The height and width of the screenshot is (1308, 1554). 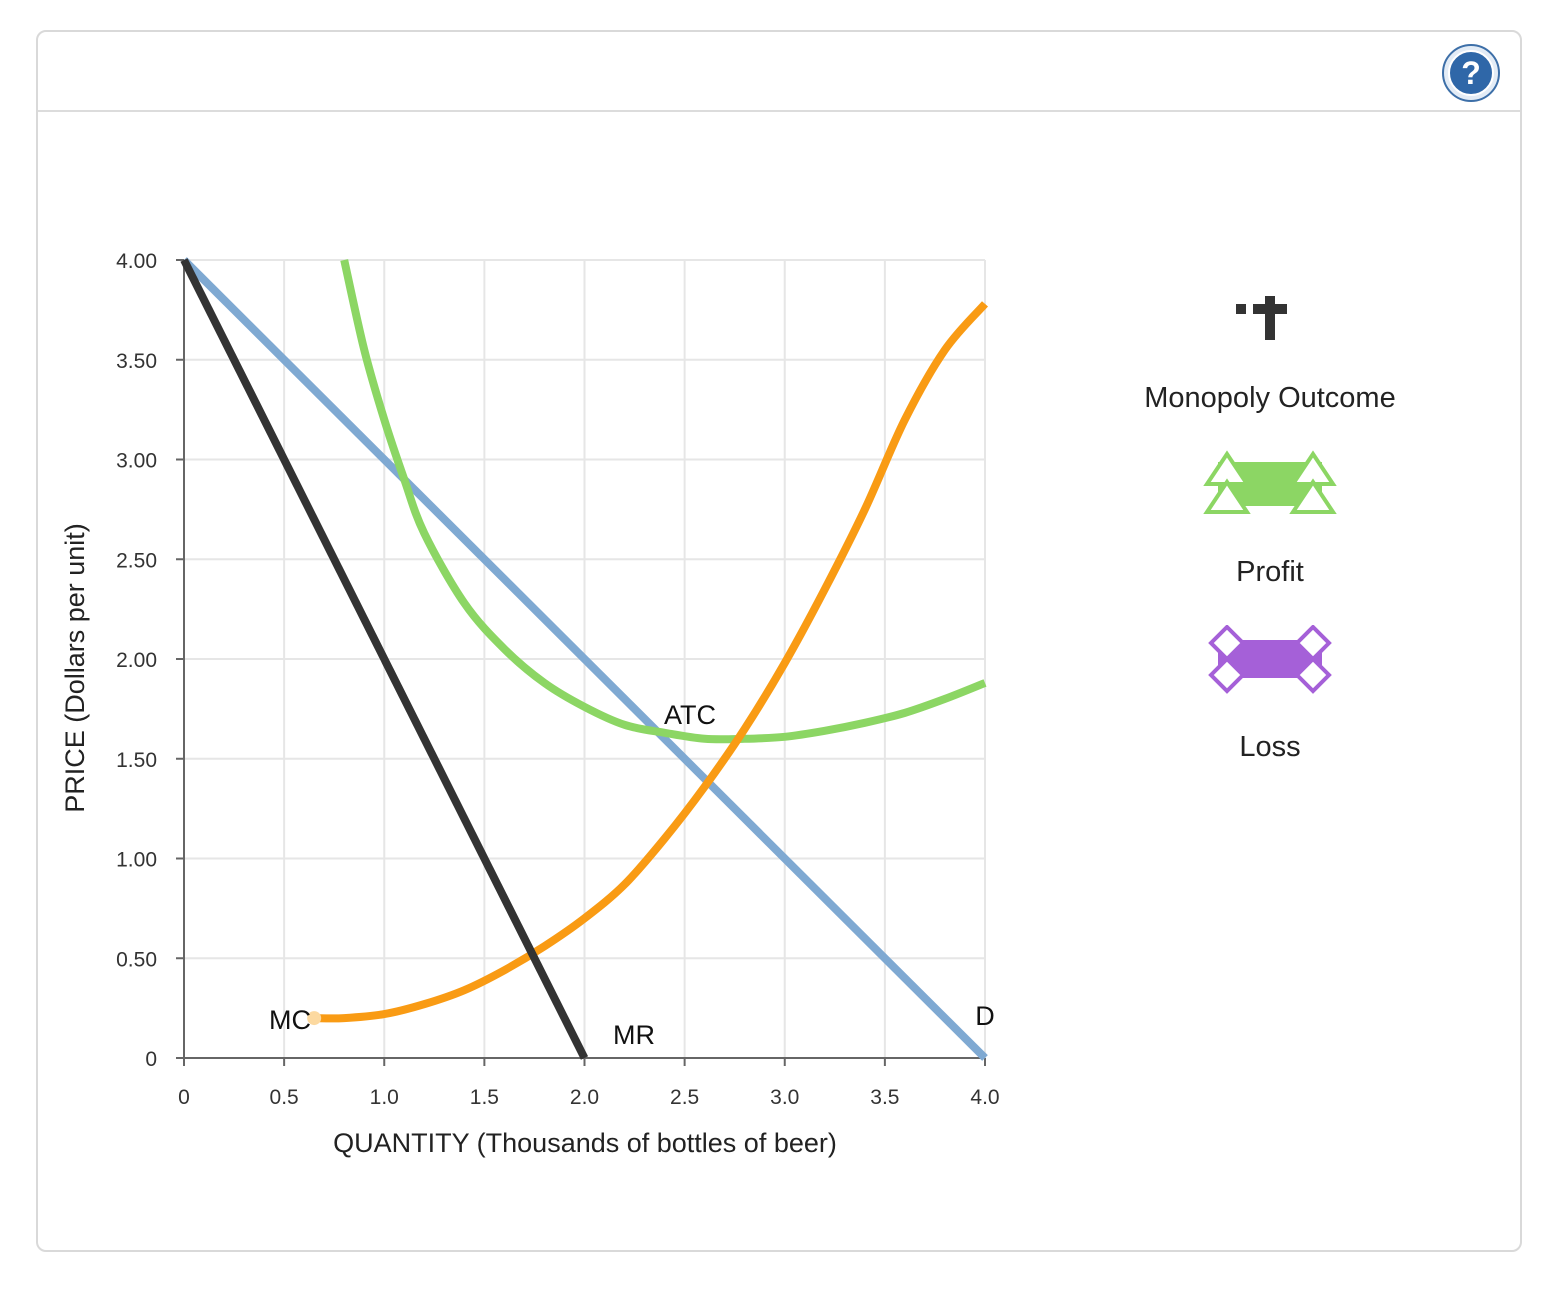 I want to click on palette-label: Profit, so click(x=1270, y=572).